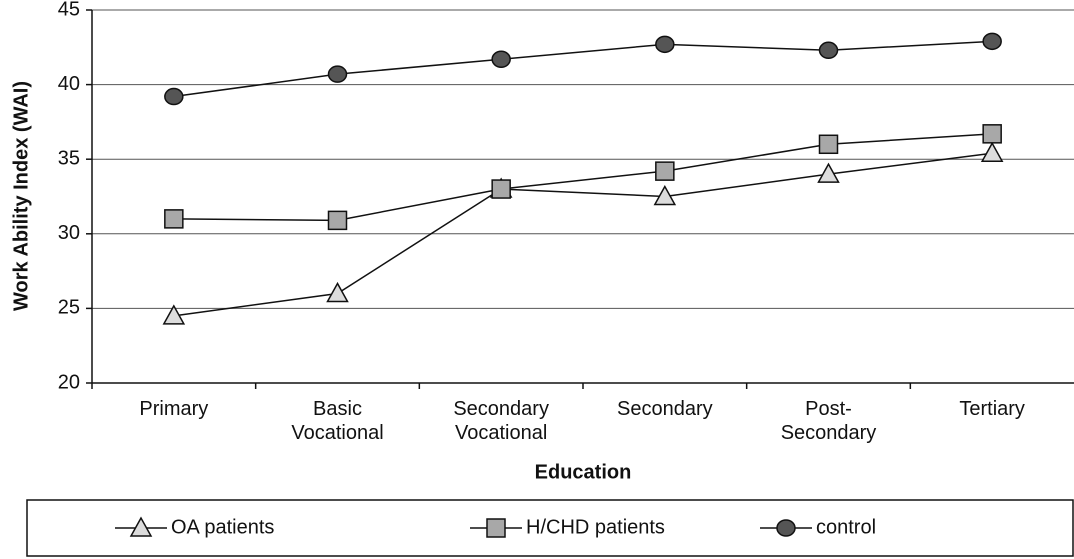 The width and height of the screenshot is (1074, 559). I want to click on x-tick-label: Post- Secondary, so click(828, 421).